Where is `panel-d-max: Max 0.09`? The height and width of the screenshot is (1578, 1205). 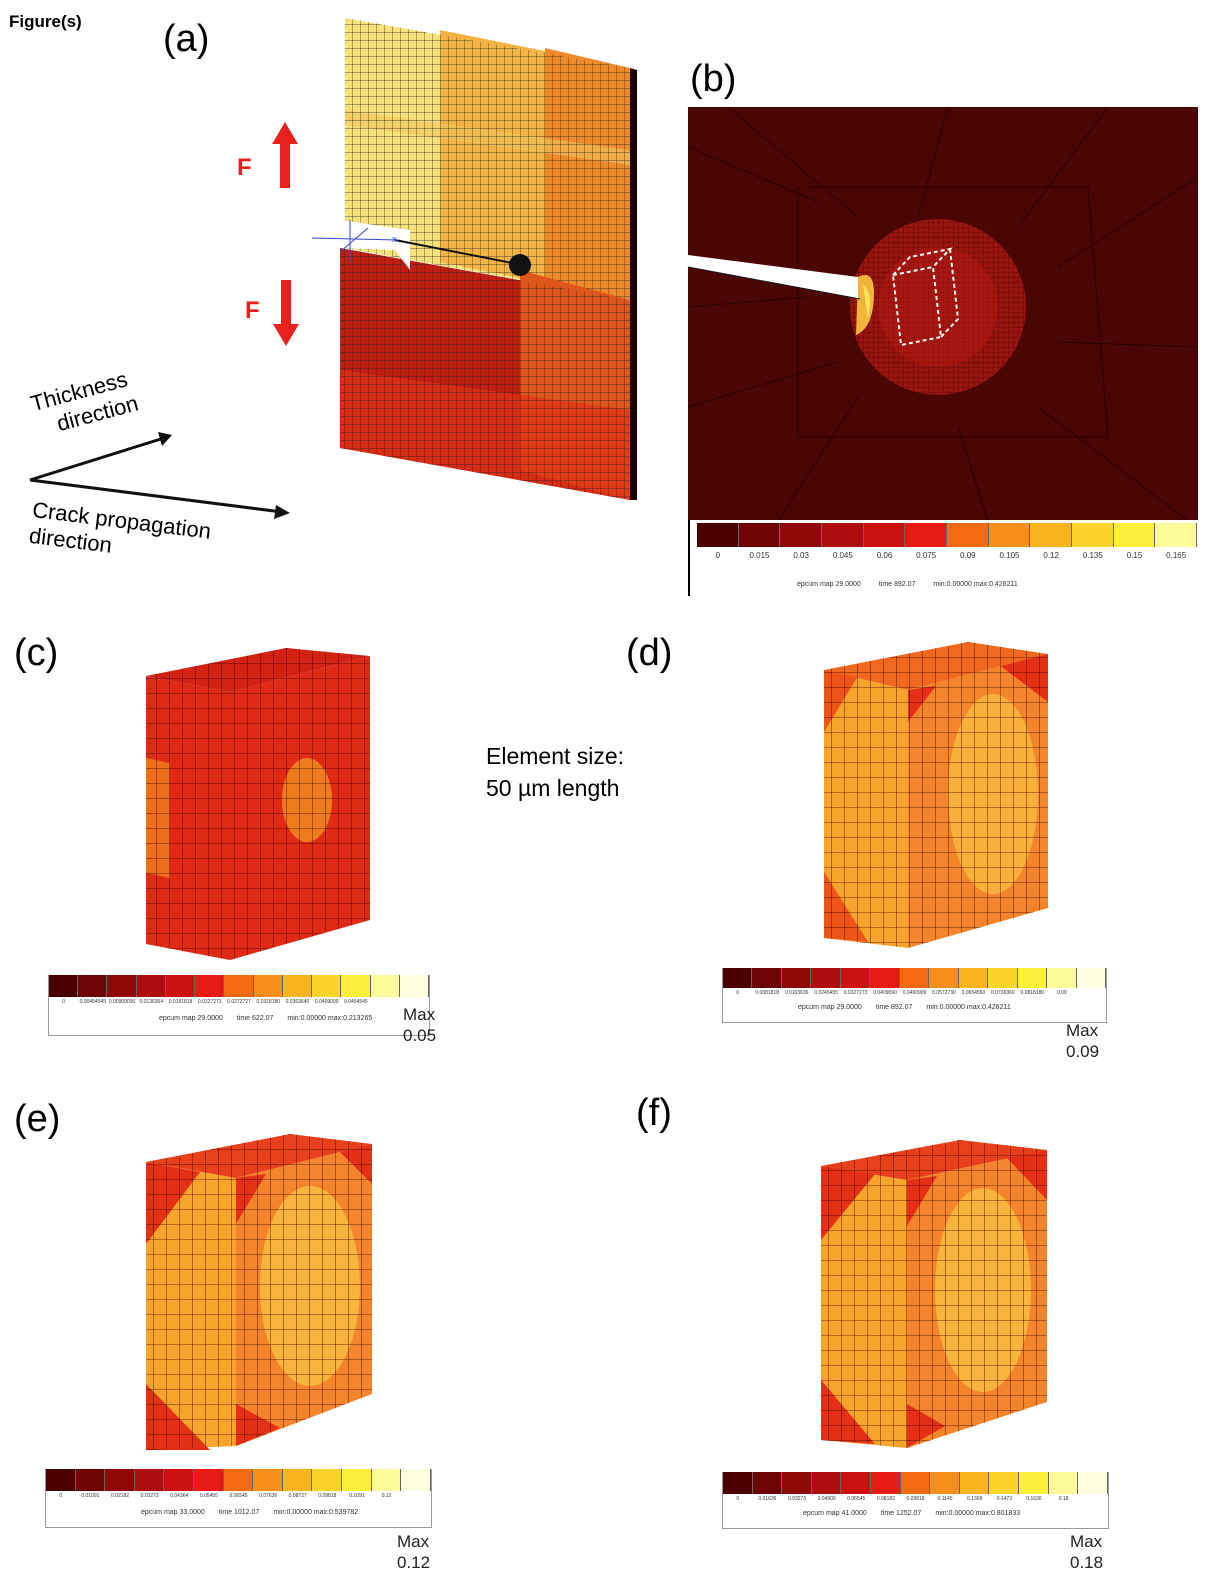
panel-d-max: Max 0.09 is located at coordinates (1083, 1041).